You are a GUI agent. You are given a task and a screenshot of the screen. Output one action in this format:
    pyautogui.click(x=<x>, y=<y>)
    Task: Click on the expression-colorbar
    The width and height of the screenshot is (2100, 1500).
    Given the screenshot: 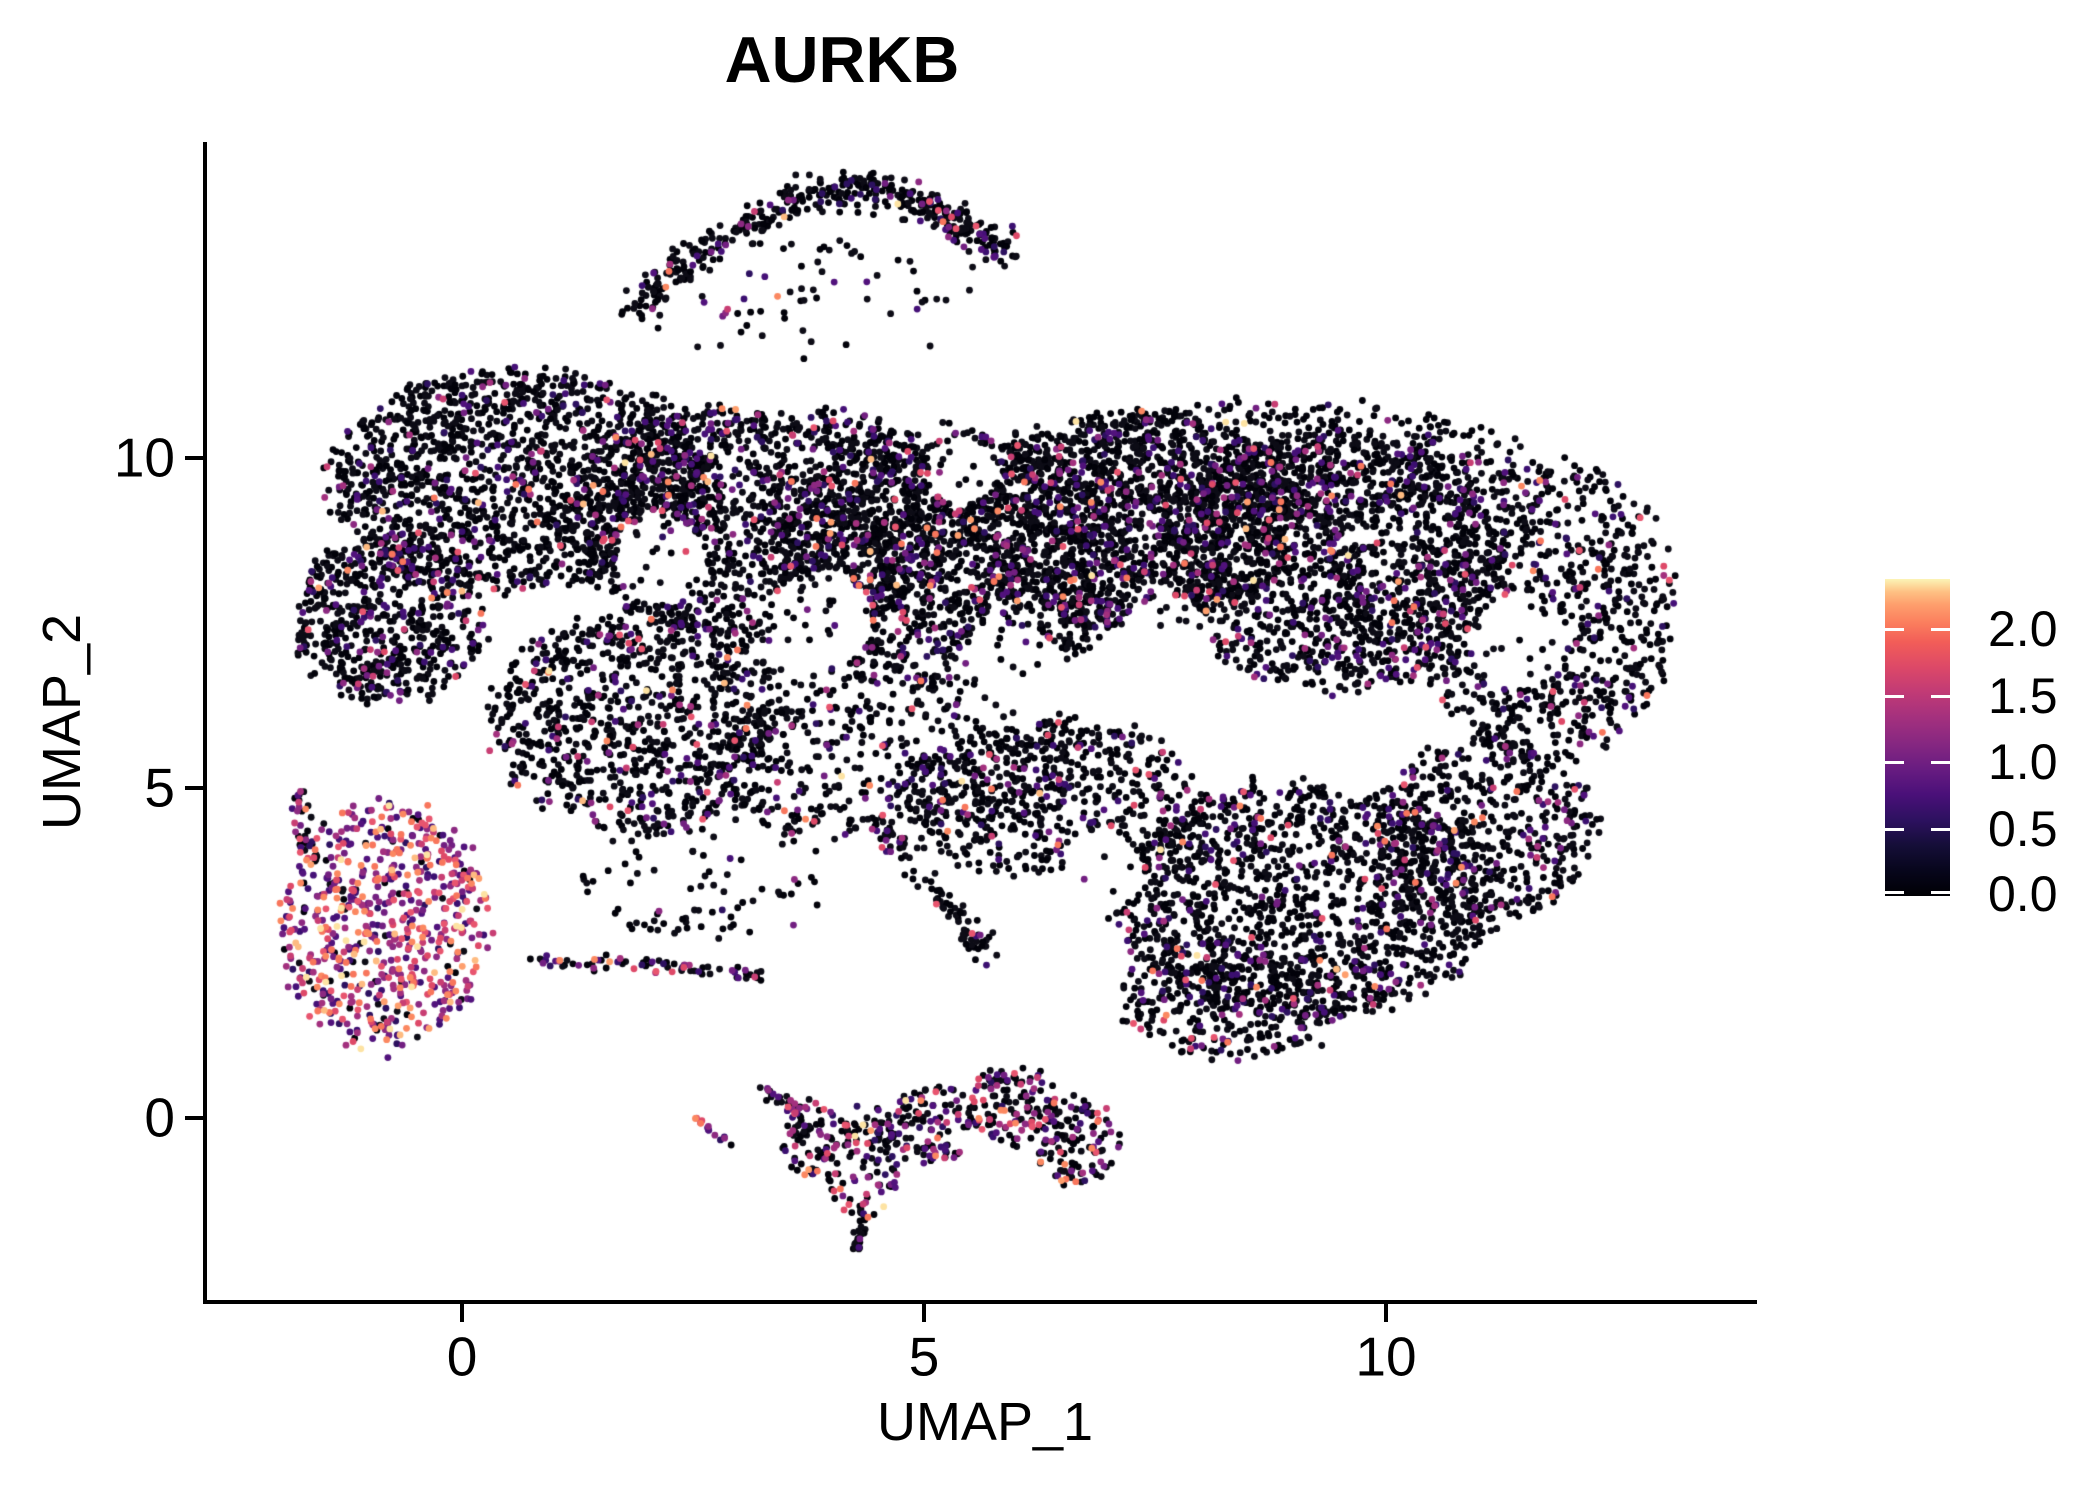 What is the action you would take?
    pyautogui.click(x=1917, y=737)
    